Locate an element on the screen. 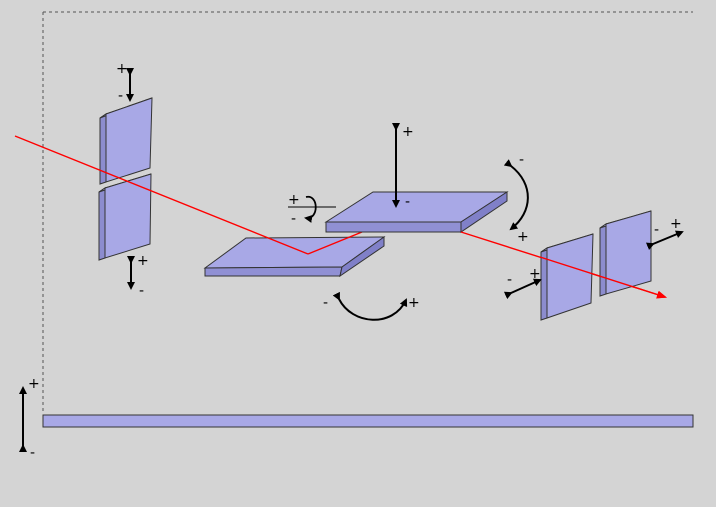  right-slit-blade-right is located at coordinates (625, 253).